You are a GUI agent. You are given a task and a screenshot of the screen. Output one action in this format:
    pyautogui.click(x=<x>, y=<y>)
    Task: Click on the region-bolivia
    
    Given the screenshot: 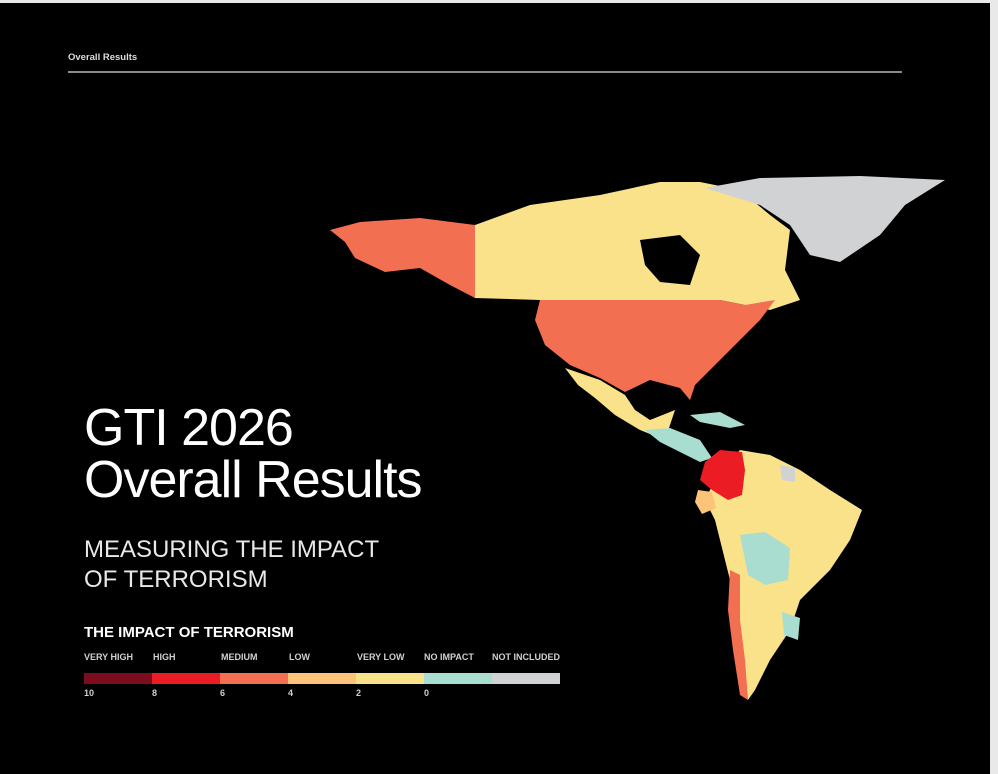 What is the action you would take?
    pyautogui.click(x=765, y=558)
    